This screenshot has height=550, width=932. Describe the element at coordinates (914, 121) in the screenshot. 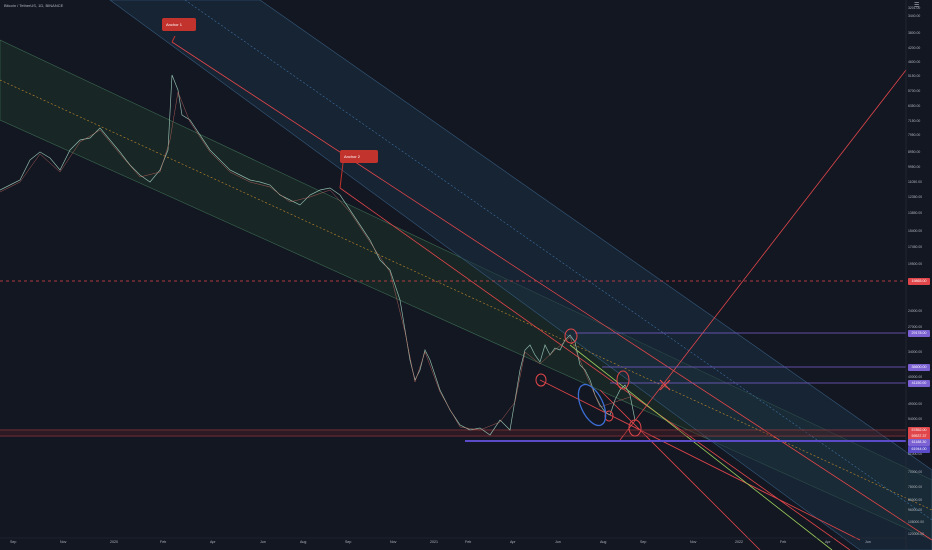

I see `price-tick: 7150.00` at that location.